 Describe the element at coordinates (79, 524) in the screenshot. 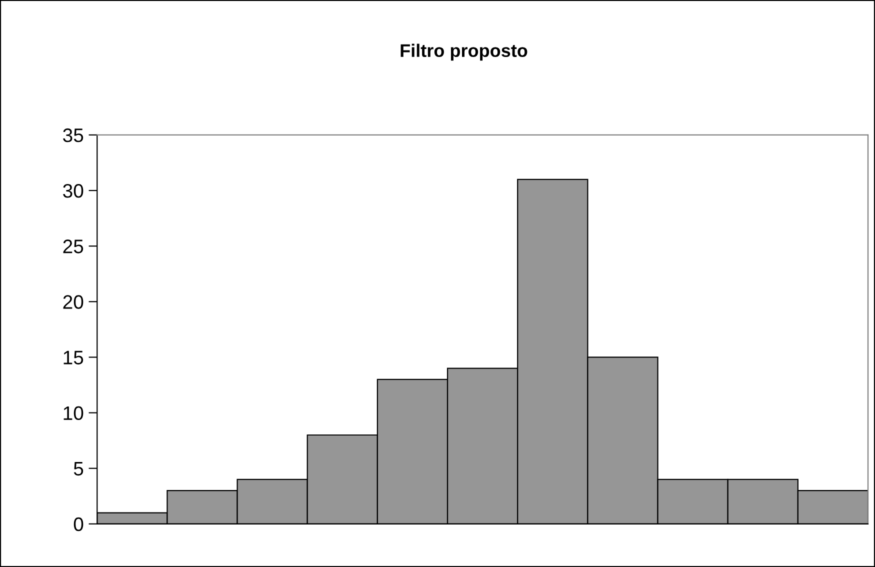

I see `y-tick-label: 0` at that location.